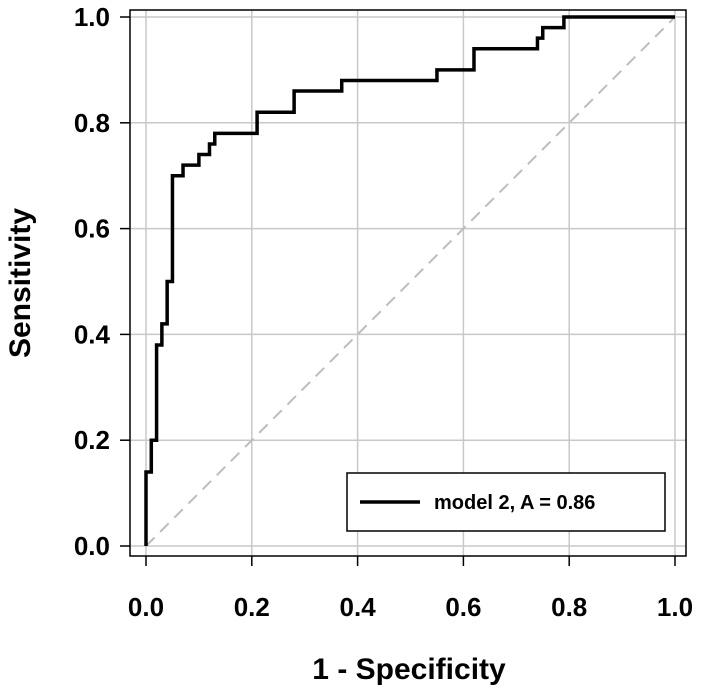 The height and width of the screenshot is (697, 702). I want to click on x-tick-label: 0.8, so click(569, 607).